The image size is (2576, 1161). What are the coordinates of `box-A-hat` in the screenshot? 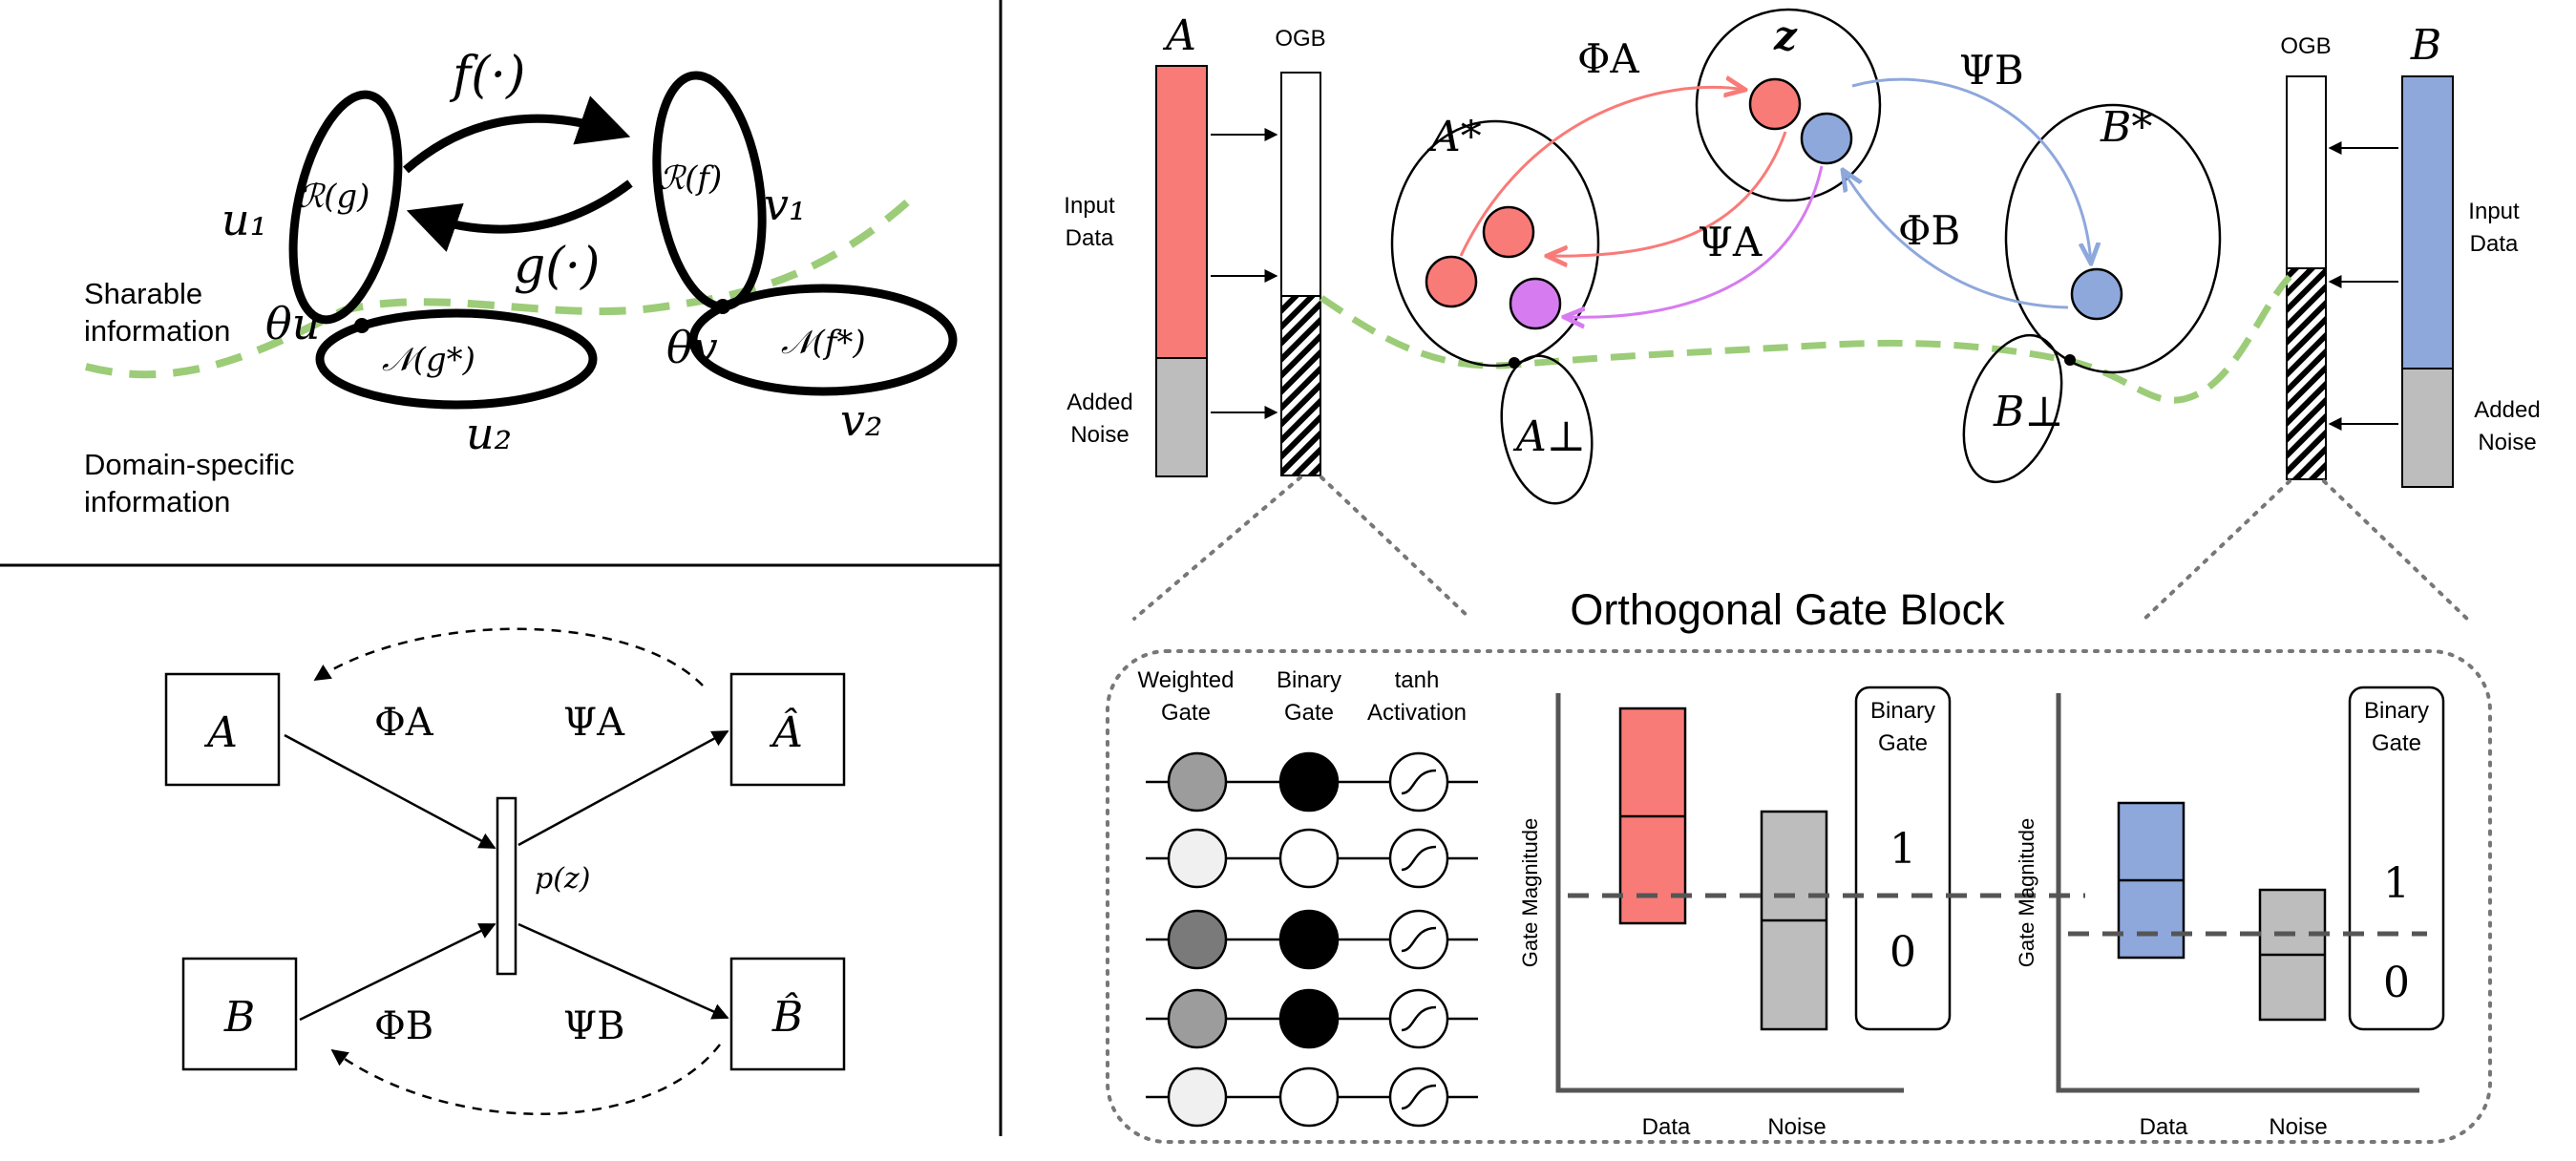 It's located at (787, 730).